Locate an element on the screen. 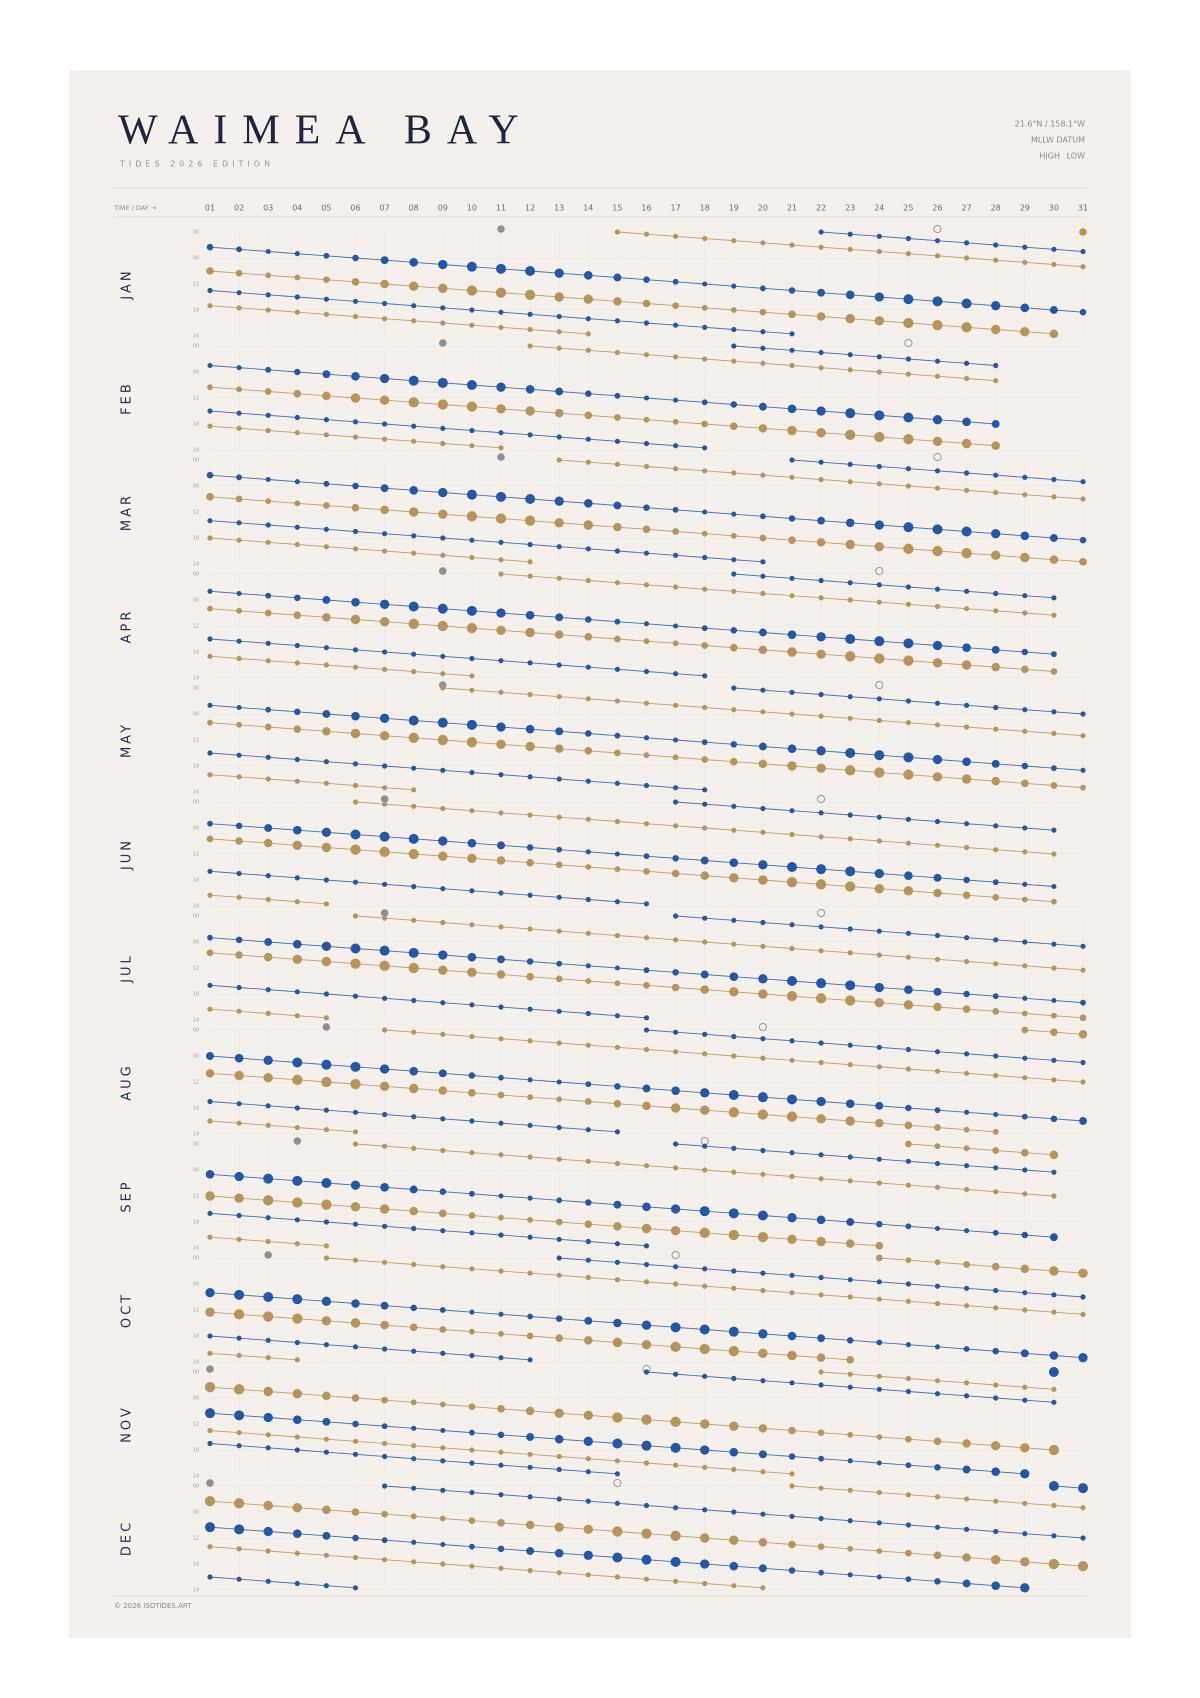  month-label: NOV is located at coordinates (127, 1424).